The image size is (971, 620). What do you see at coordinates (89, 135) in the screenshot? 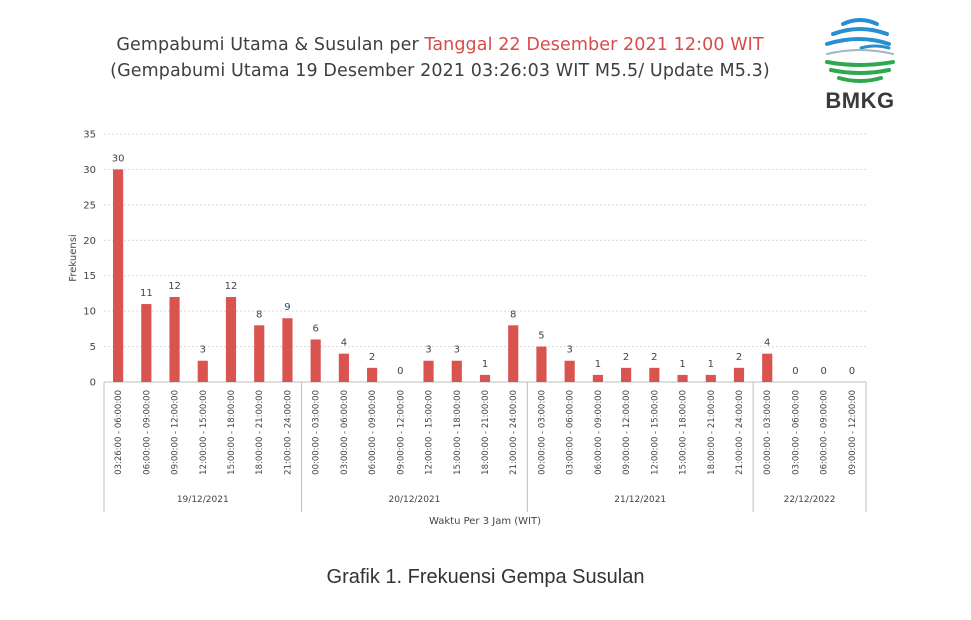
I see `y-tick-label: 35` at bounding box center [89, 135].